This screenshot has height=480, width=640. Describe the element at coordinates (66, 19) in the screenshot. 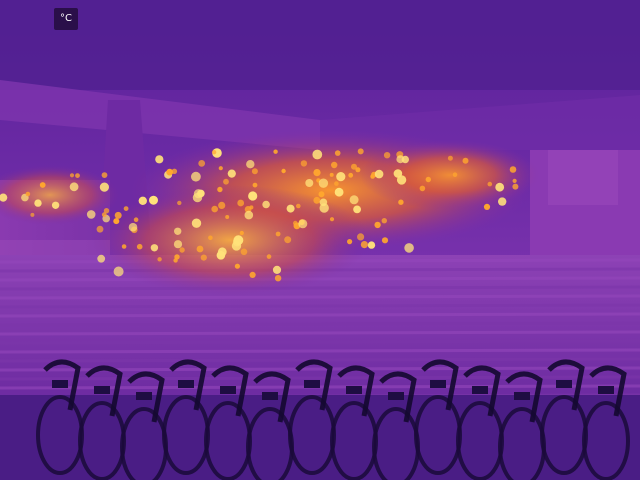

I see `temperature-unit-badge: °C` at that location.